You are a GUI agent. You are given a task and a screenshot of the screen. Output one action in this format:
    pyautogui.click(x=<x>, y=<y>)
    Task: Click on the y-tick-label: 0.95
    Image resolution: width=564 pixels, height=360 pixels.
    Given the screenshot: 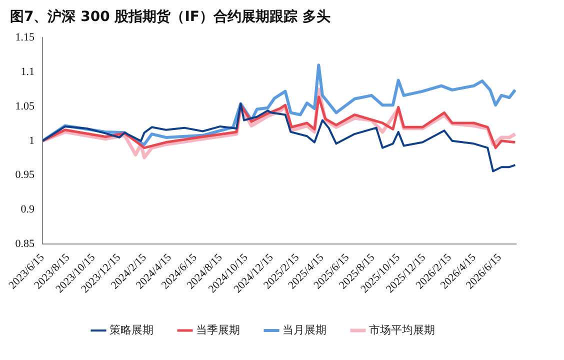 What is the action you would take?
    pyautogui.click(x=25, y=175)
    